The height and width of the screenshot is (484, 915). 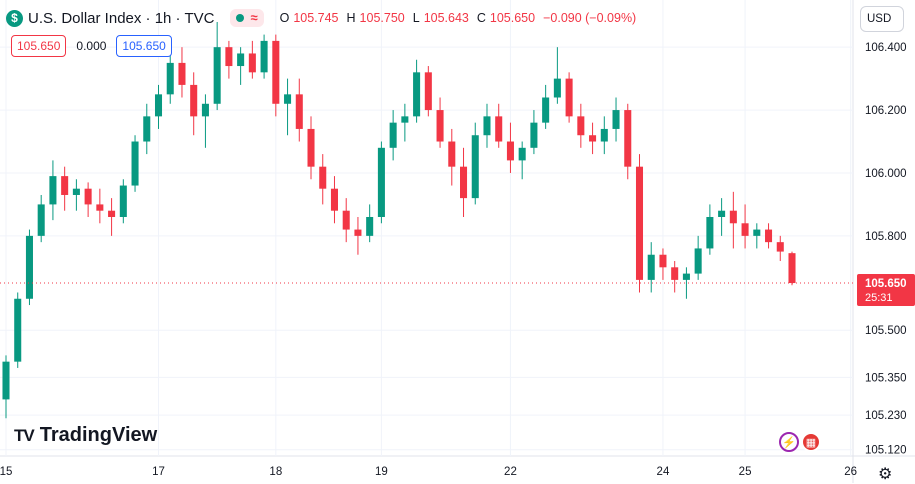 I want to click on y-tick-label: 105.230, so click(x=886, y=416).